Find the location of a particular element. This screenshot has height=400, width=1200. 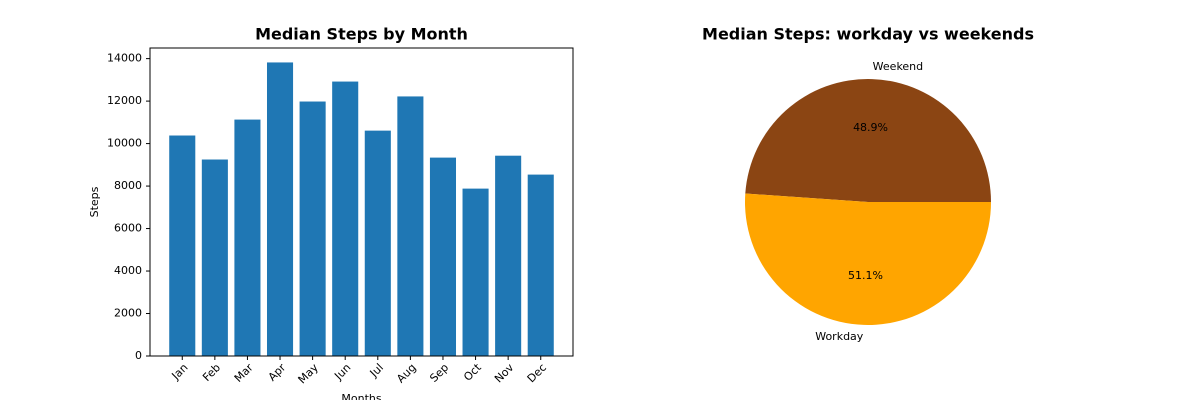

y-axis-label: Steps is located at coordinates (94, 201).